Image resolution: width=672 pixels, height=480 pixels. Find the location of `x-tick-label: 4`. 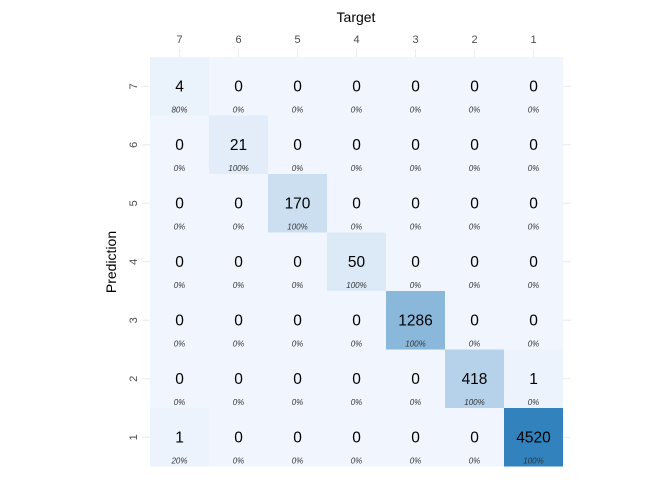

x-tick-label: 4 is located at coordinates (356, 40).